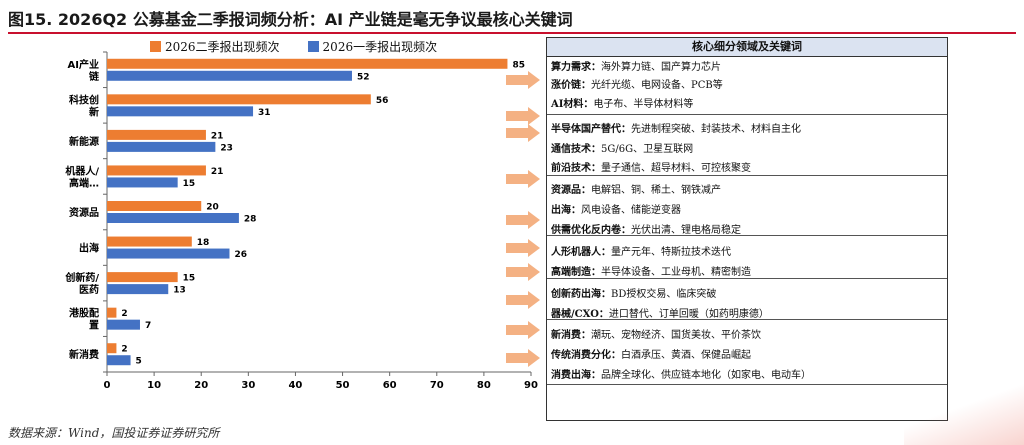 This screenshot has height=445, width=1024. What do you see at coordinates (203, 243) in the screenshot?
I see `data-label: 18` at bounding box center [203, 243].